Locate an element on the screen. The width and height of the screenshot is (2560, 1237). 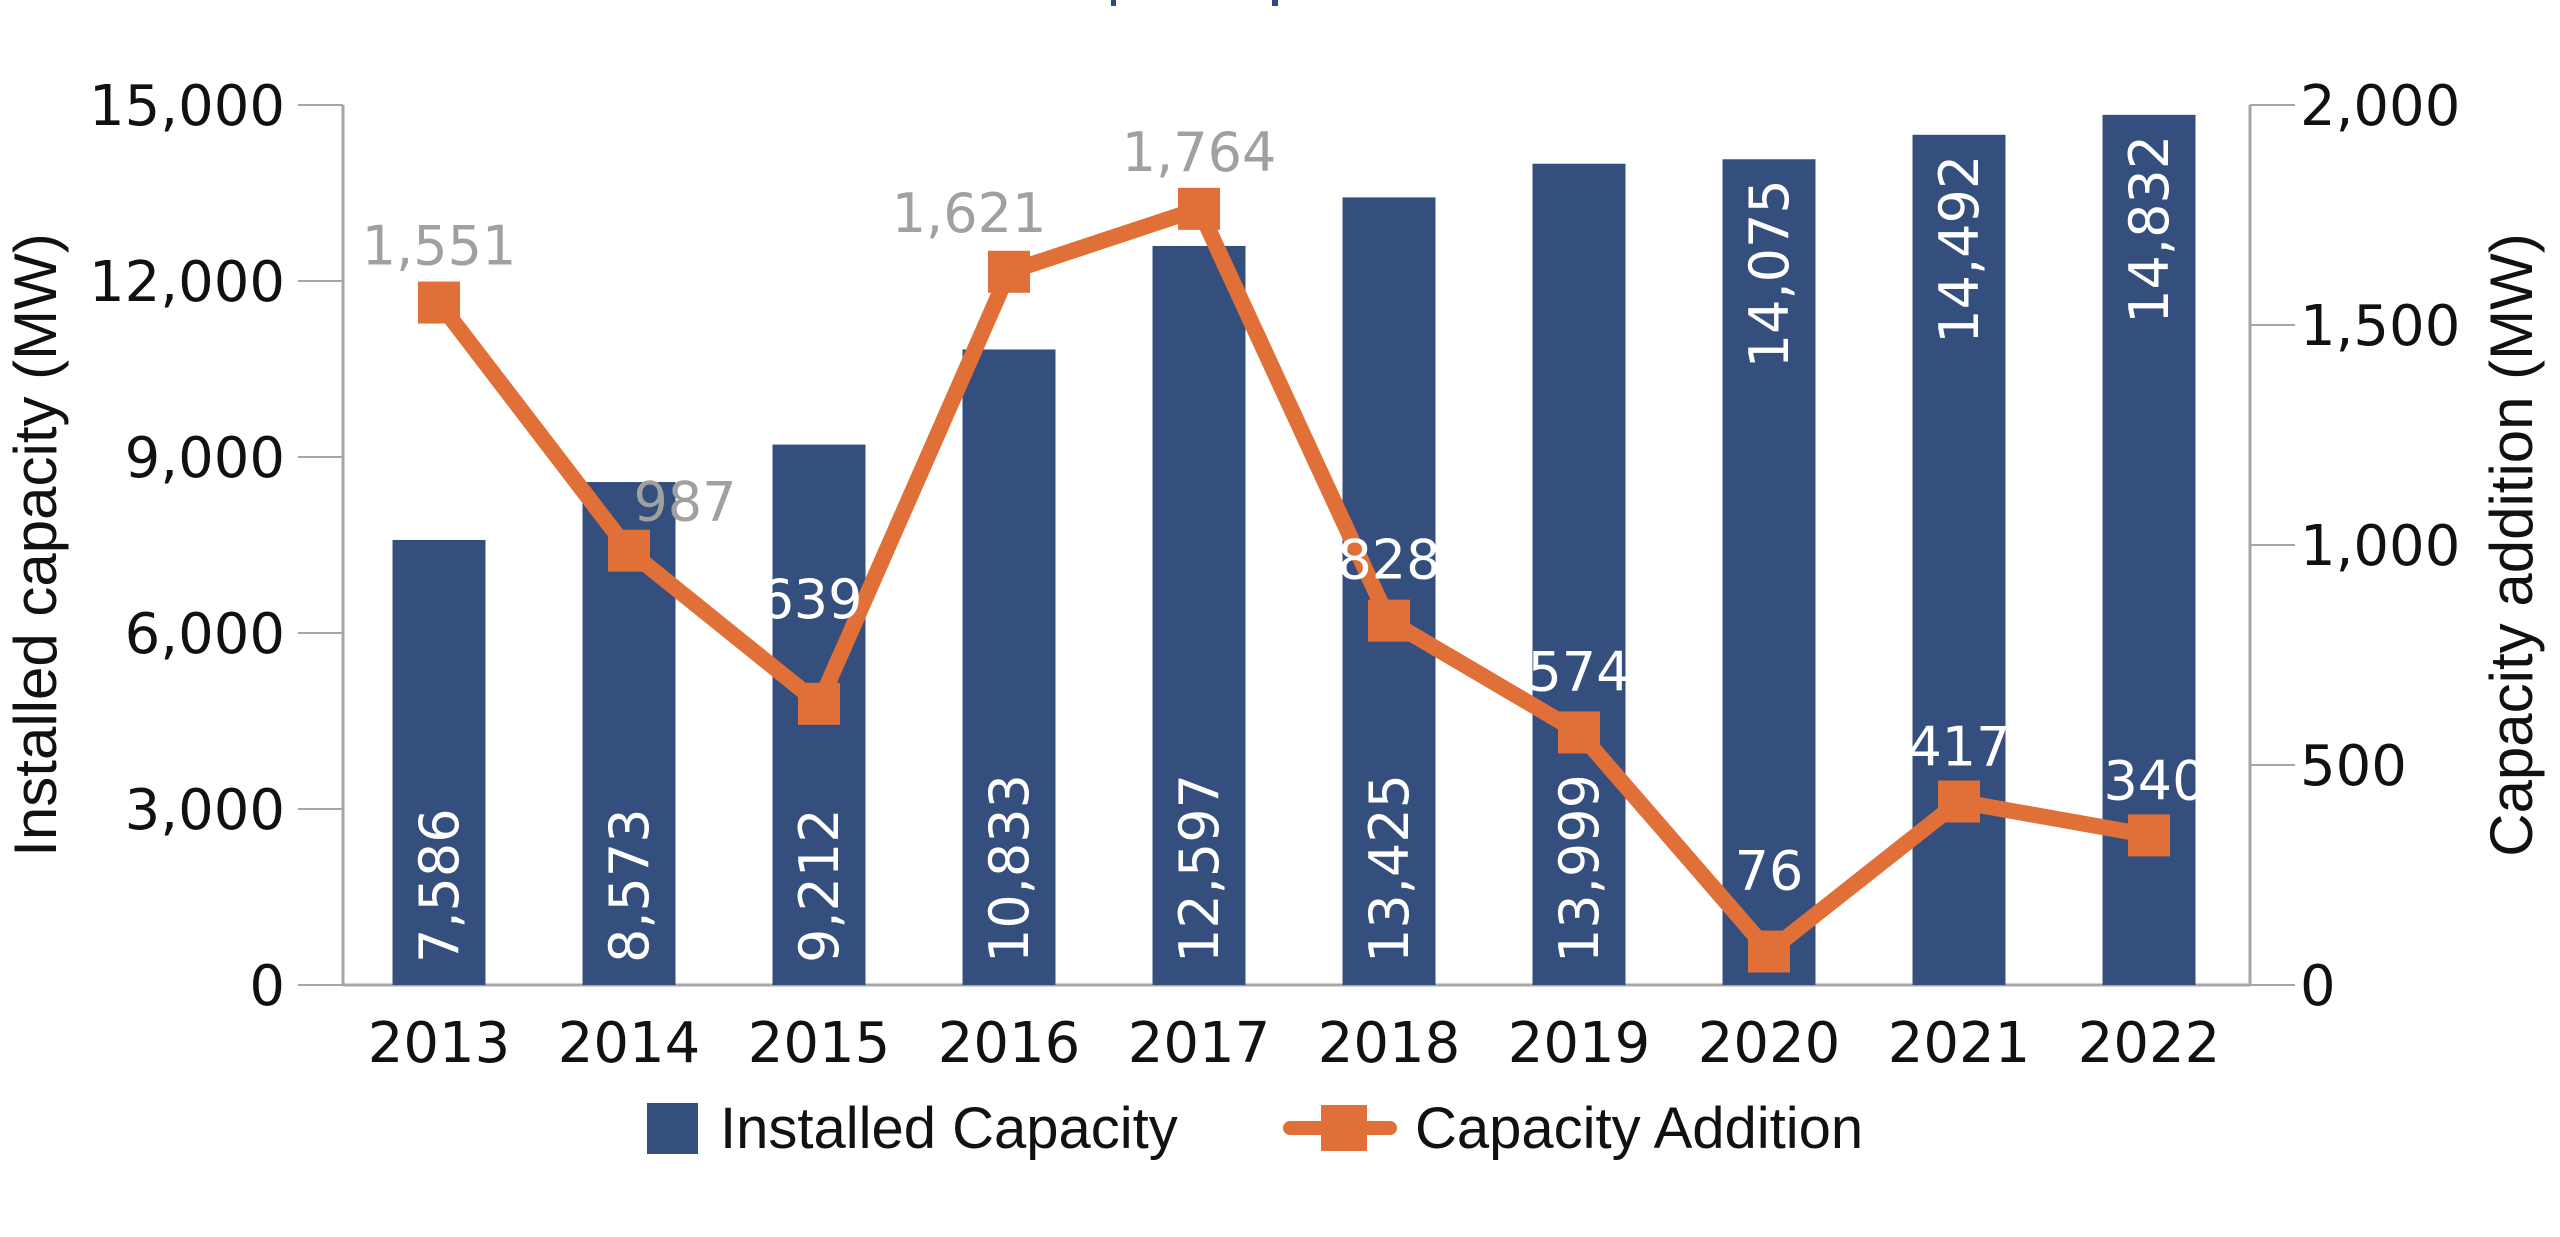
y-axis-title-left: Installed capacity (MW) is located at coordinates (35, 545).